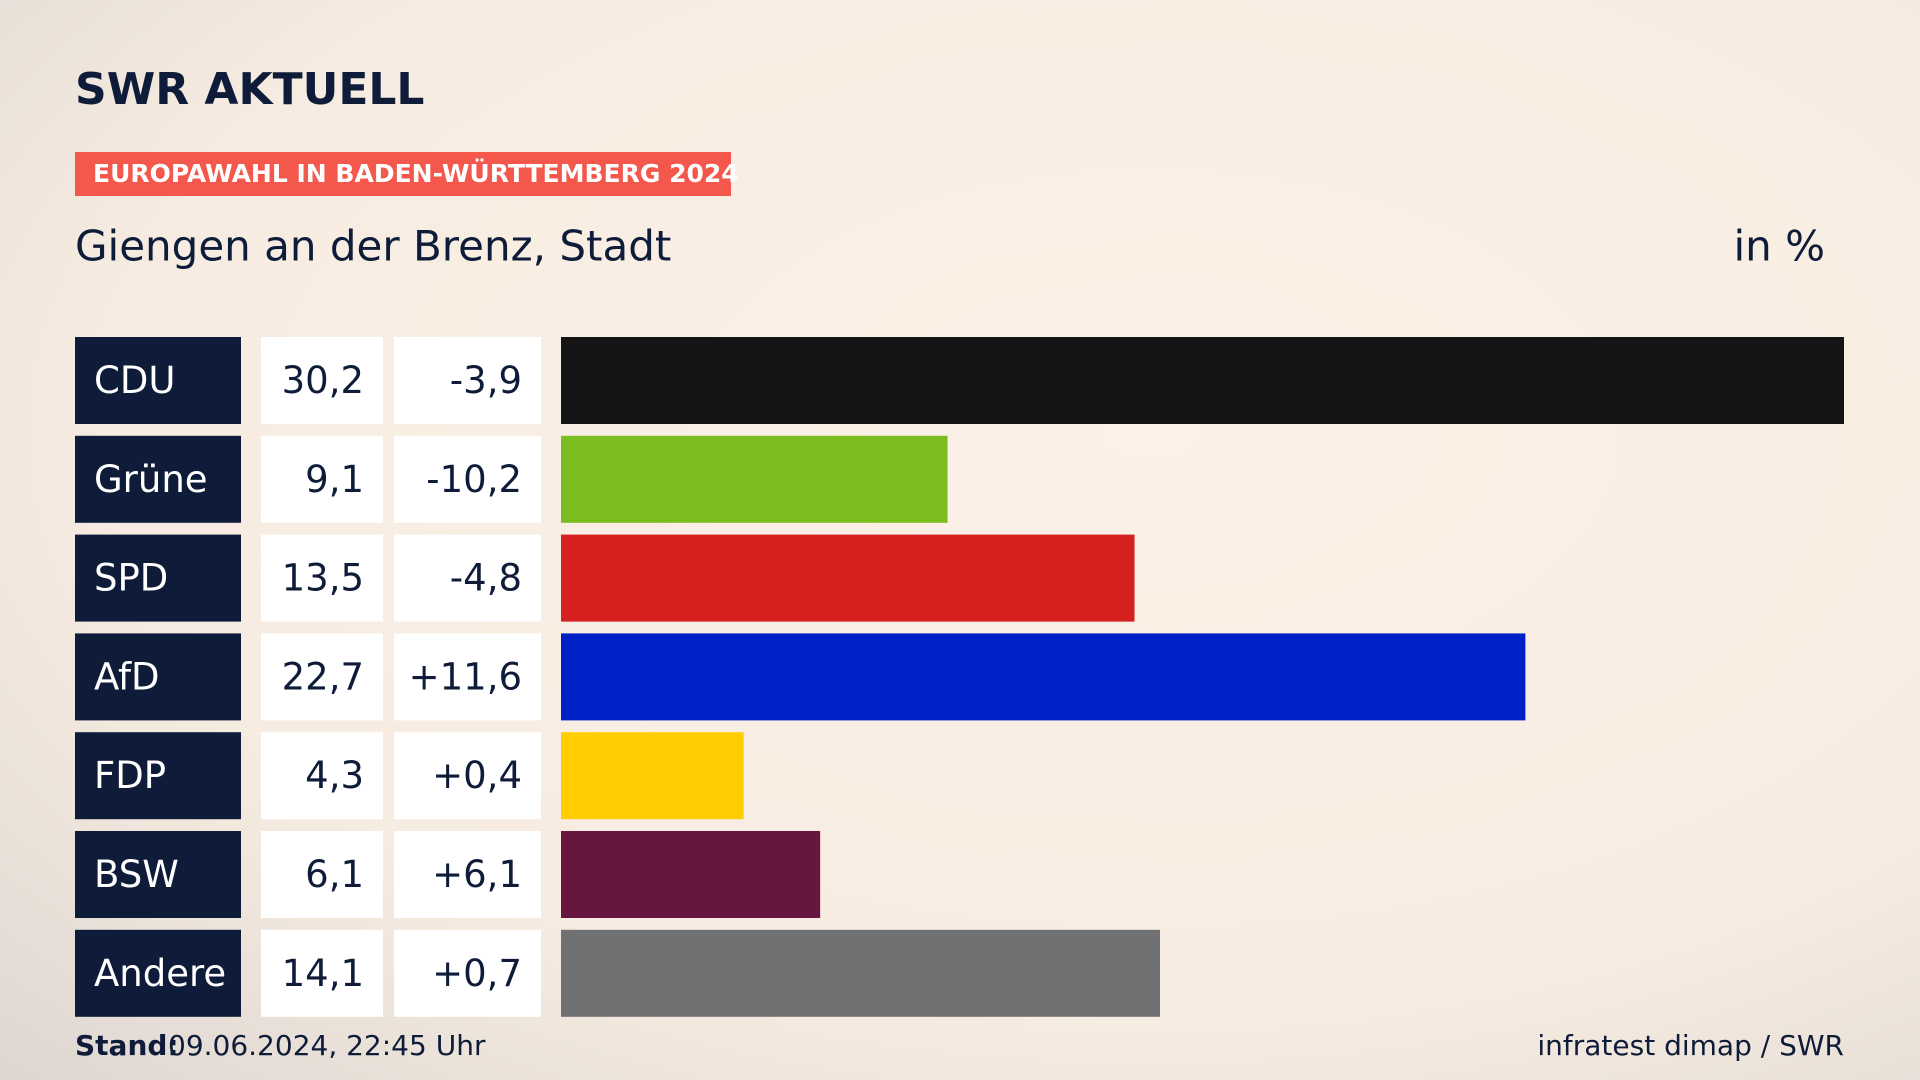  I want to click on party-label: BSW, so click(136, 874).